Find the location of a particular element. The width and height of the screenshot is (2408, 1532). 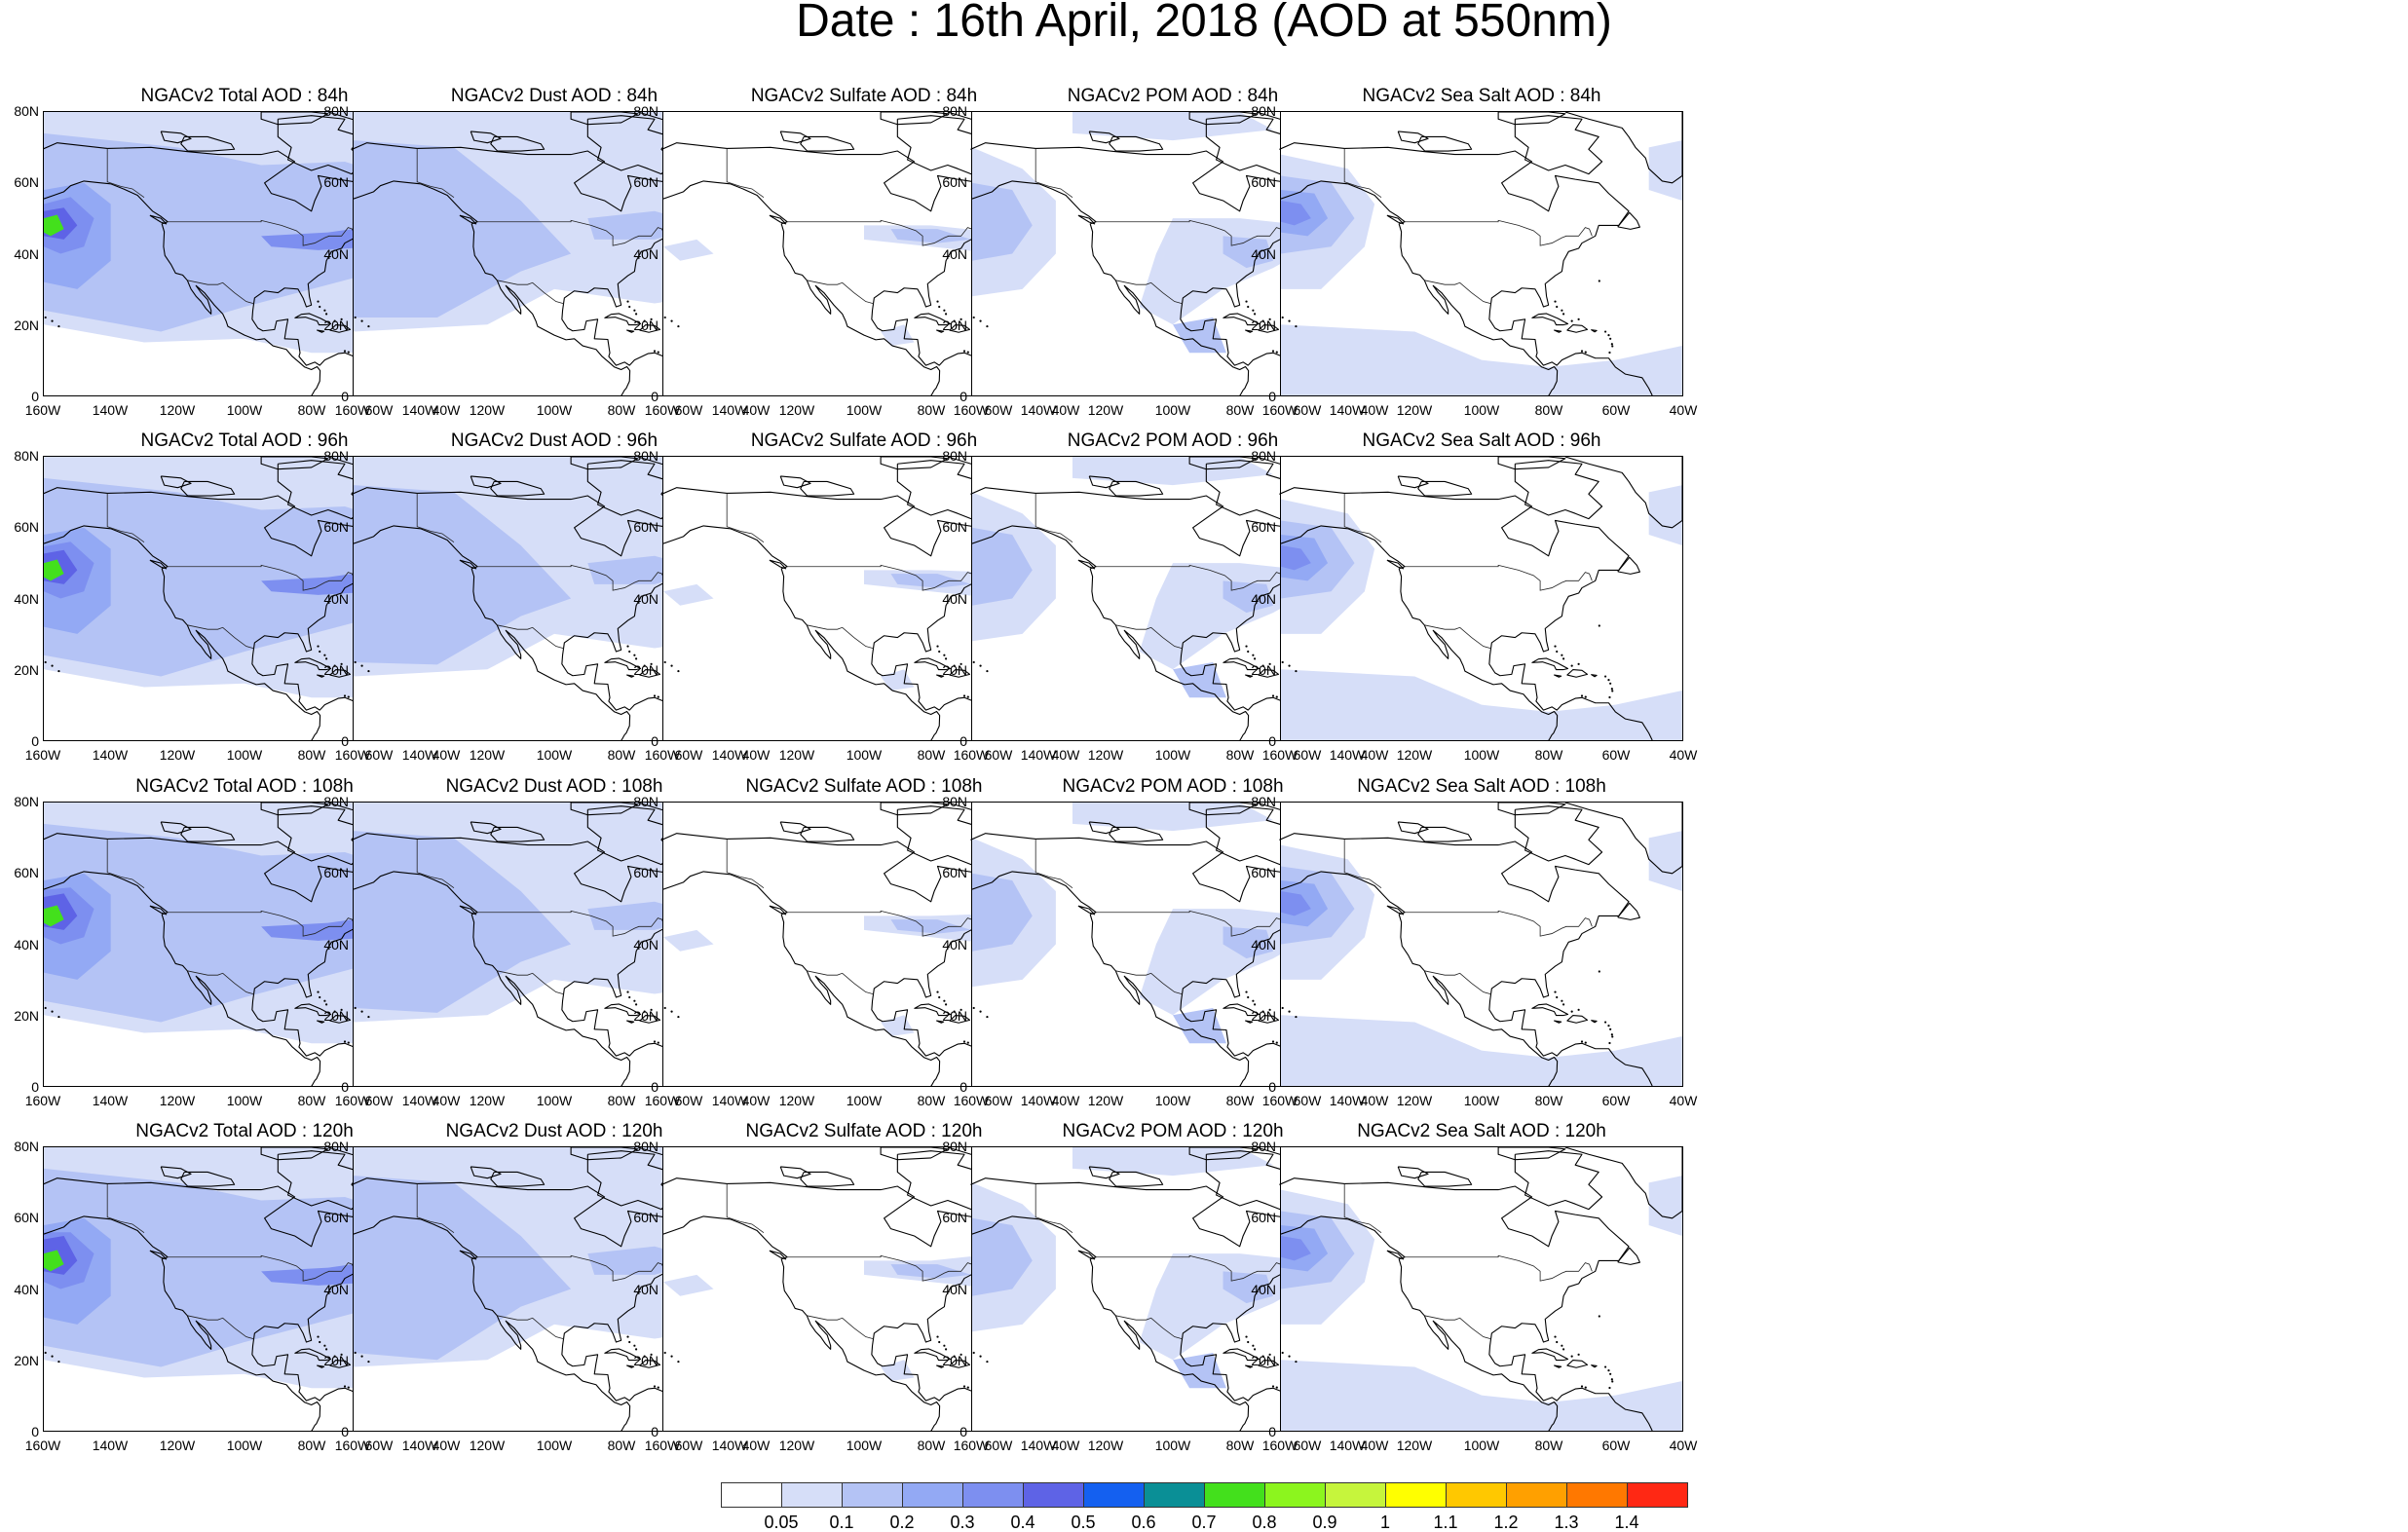

map-plot-area is located at coordinates (1481, 598).